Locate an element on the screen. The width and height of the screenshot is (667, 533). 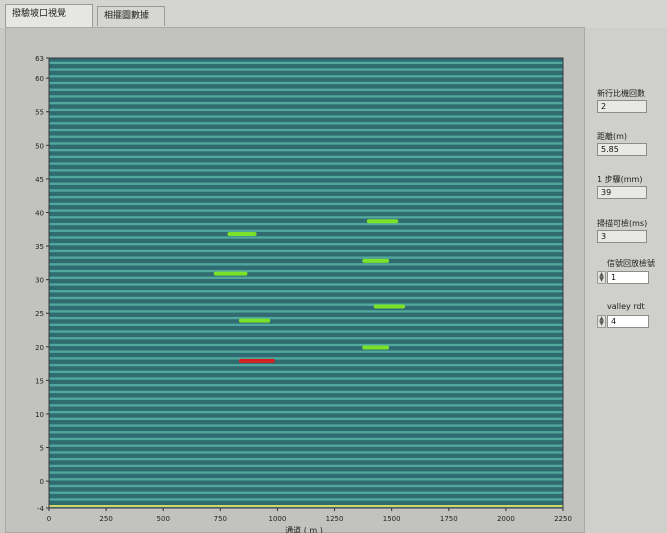
control-label: 信號回放檢號 is located at coordinates (631, 263).